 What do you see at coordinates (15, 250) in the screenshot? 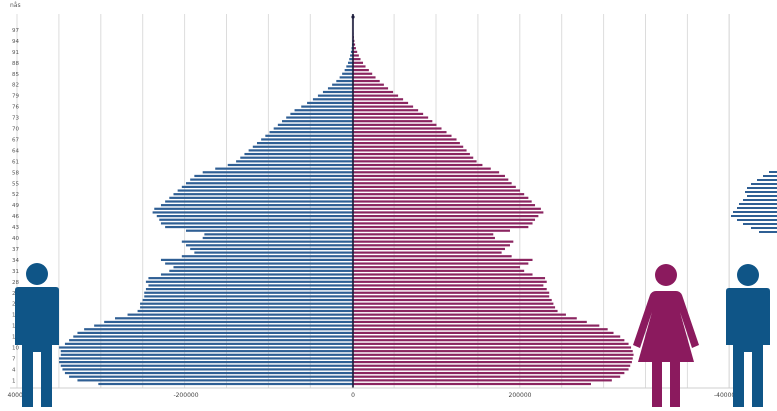
I see `age-tick-label: 37` at bounding box center [15, 250].